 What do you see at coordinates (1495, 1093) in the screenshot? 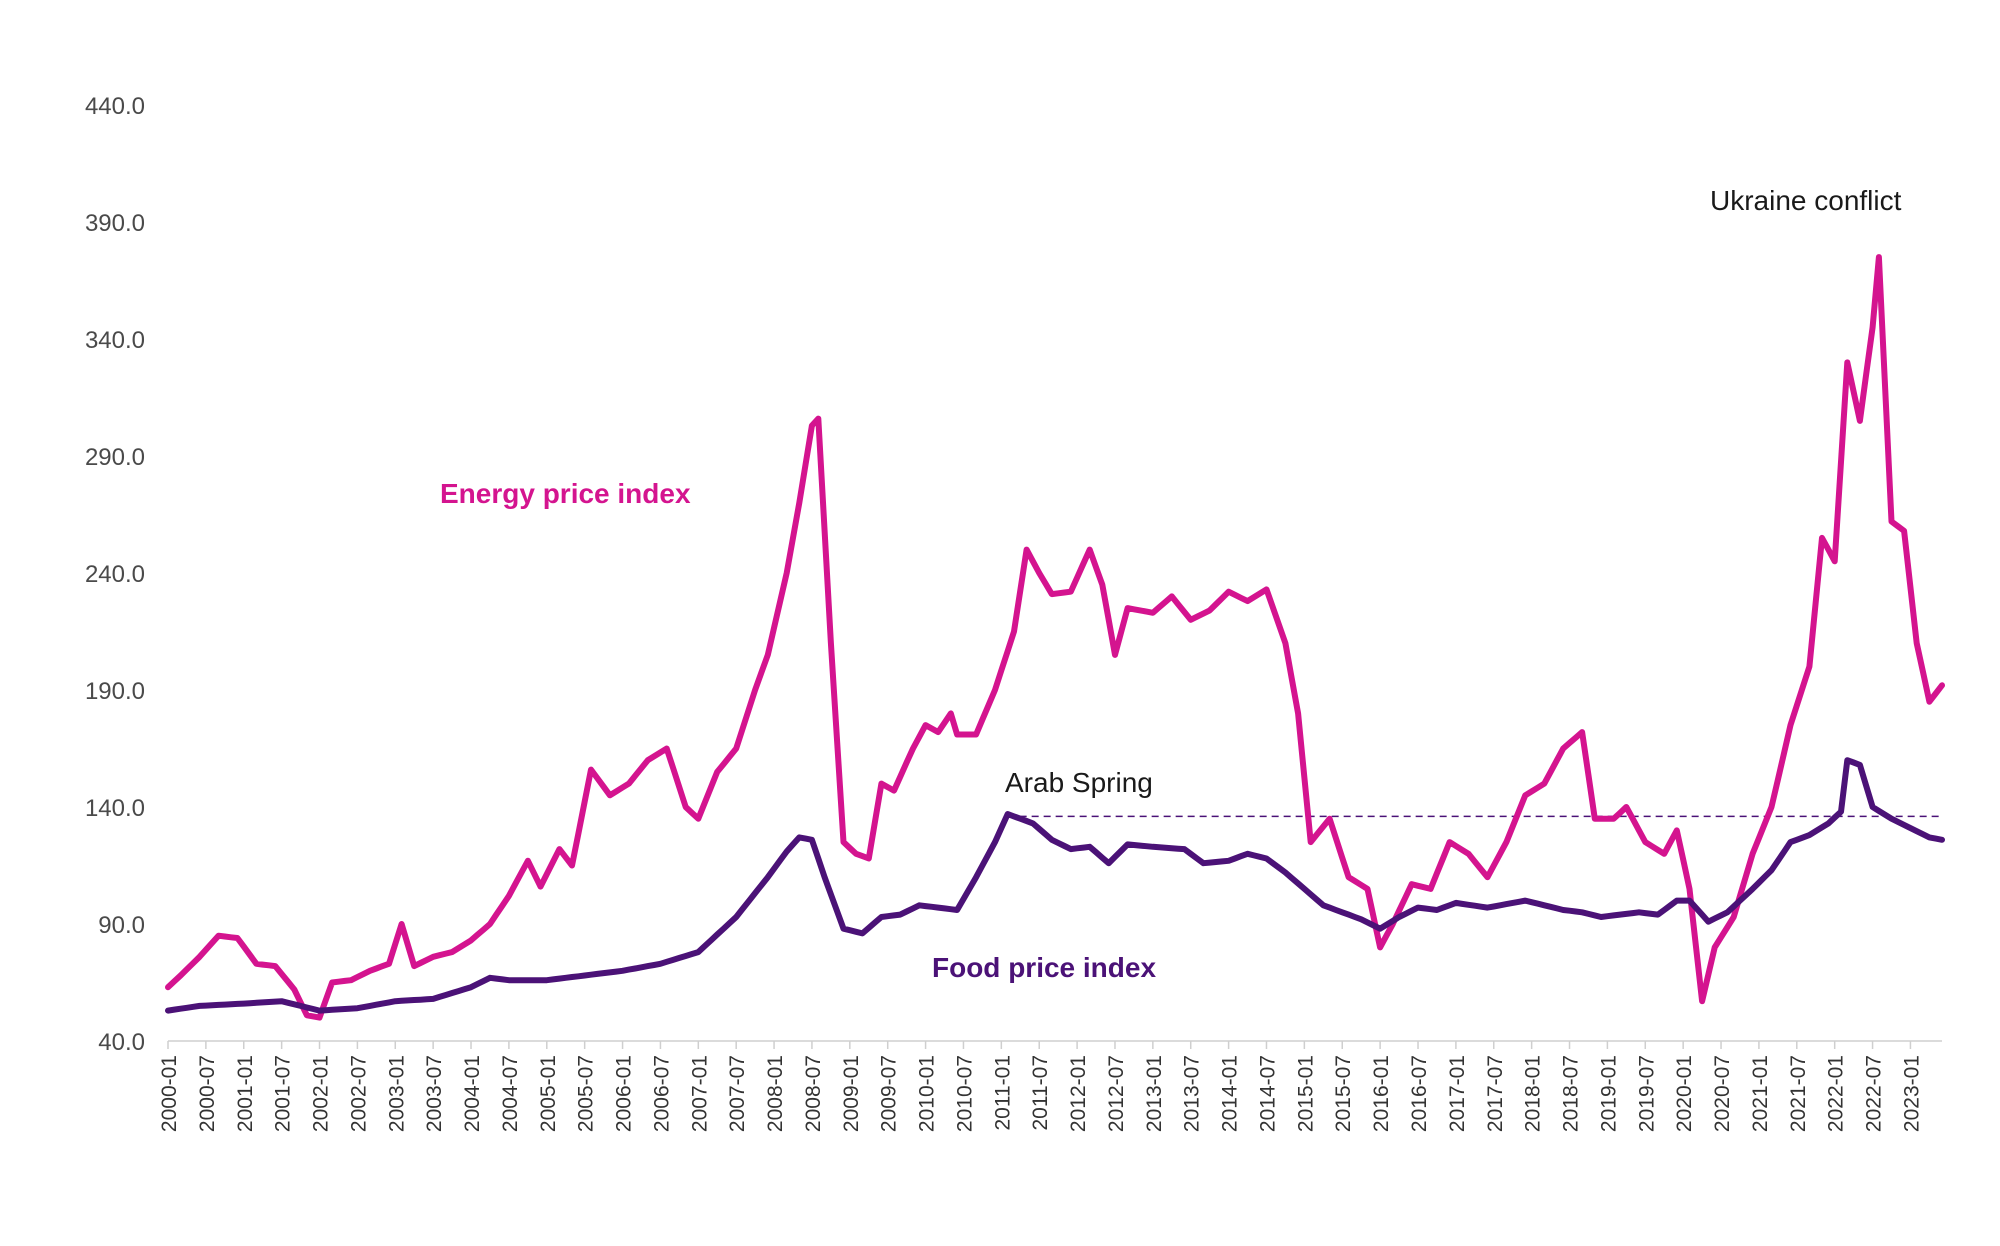
I see `x-tick-label: 2017-07` at bounding box center [1495, 1093].